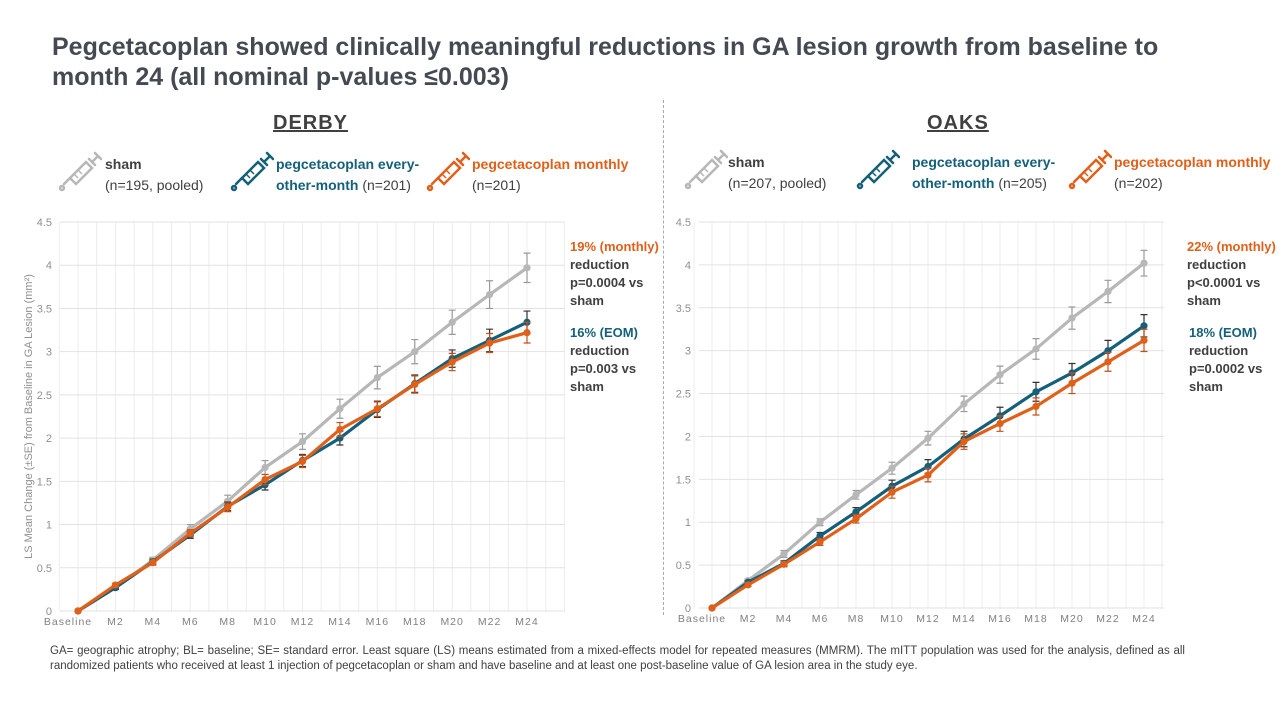 This screenshot has height=720, width=1280. I want to click on legend-item-eom: pegcetacoplan every-other-month (n=205), so click(987, 173).